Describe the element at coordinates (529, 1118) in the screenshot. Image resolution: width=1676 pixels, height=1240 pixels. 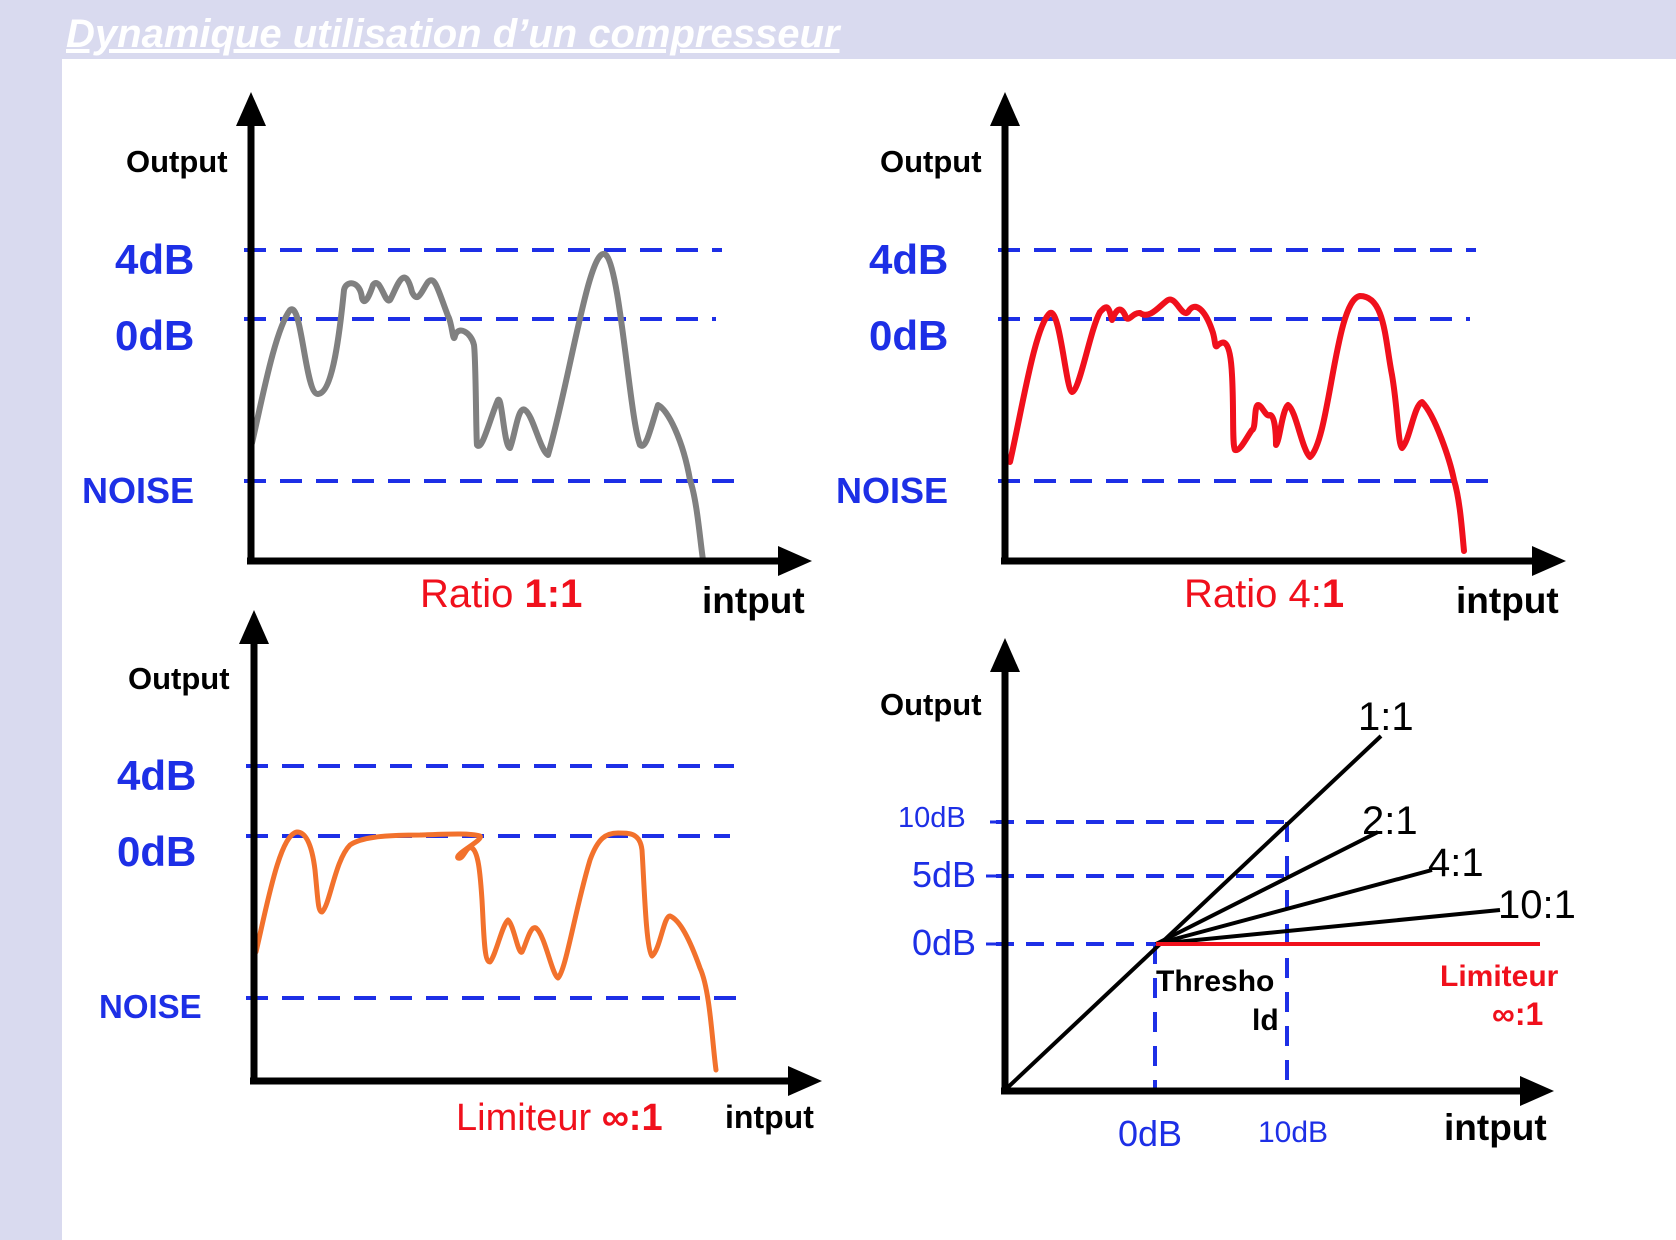
I see `caption-prefix: Limiteur` at that location.